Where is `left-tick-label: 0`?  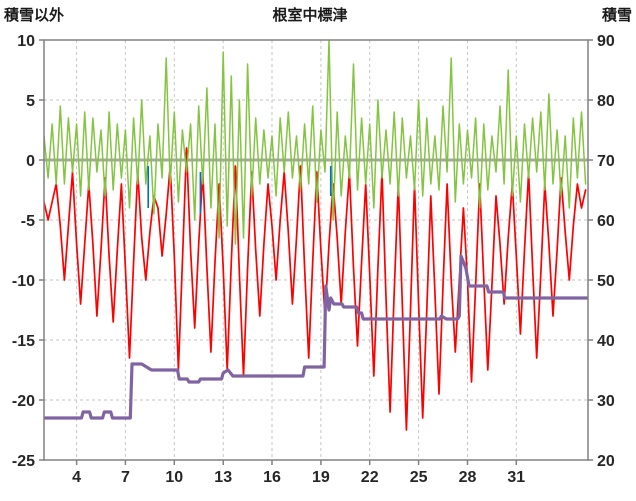 left-tick-label: 0 is located at coordinates (30, 161).